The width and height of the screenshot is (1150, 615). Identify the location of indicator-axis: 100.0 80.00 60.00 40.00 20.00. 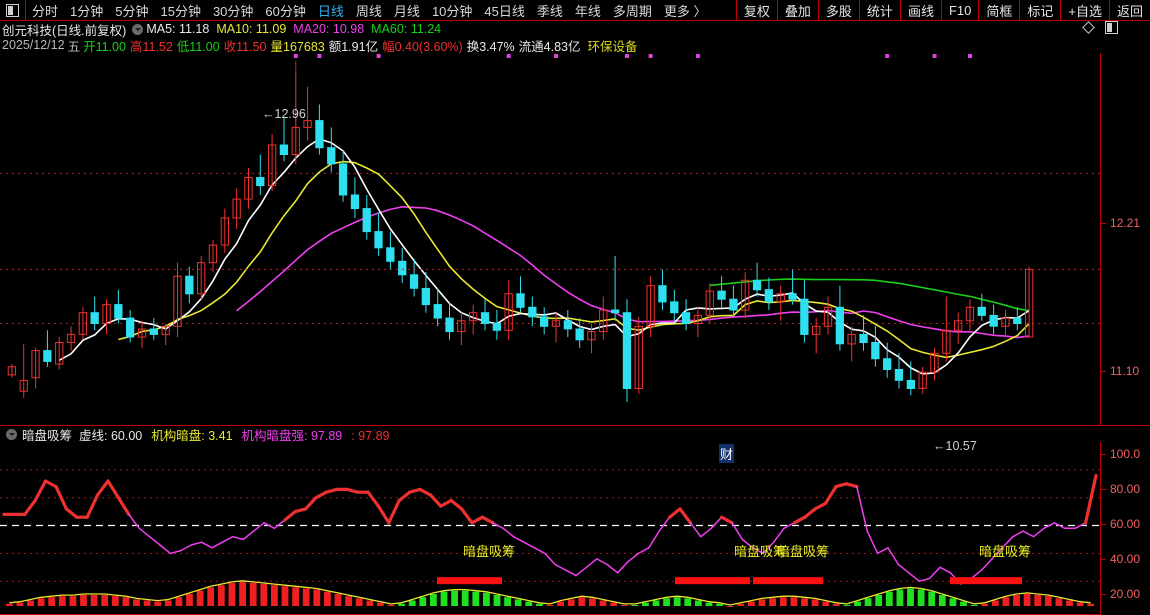
(1125, 528).